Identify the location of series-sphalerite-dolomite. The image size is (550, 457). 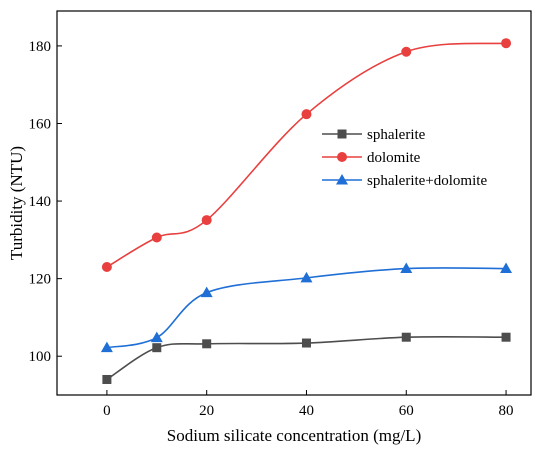
(306, 307).